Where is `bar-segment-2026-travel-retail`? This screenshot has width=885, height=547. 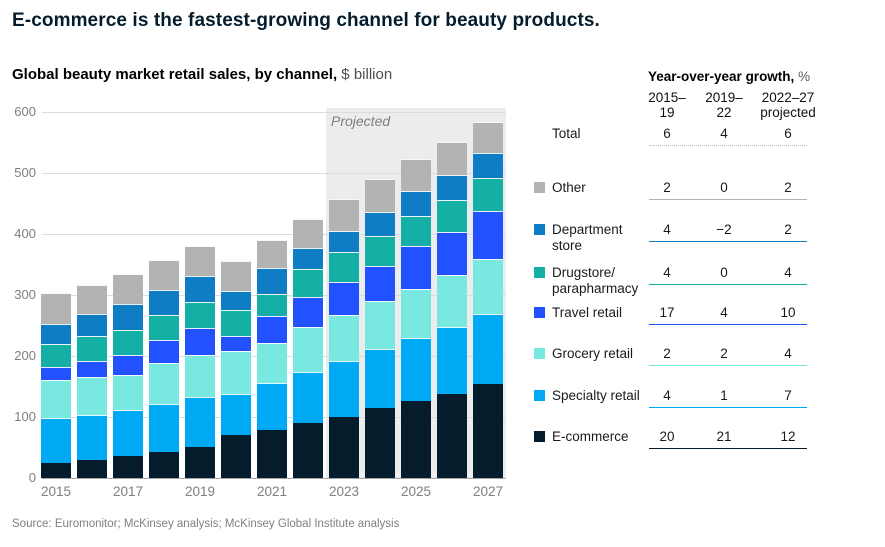 bar-segment-2026-travel-retail is located at coordinates (452, 253).